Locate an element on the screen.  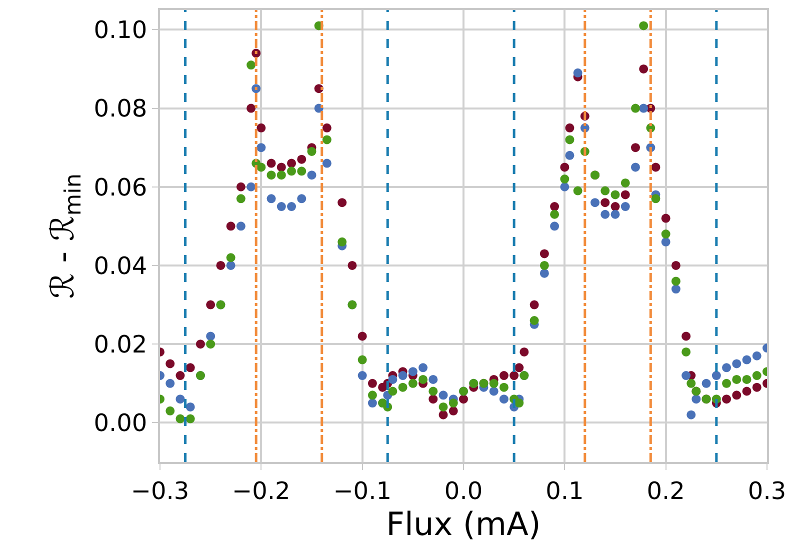
x-axis-title: Flux (mA) is located at coordinates (463, 523).